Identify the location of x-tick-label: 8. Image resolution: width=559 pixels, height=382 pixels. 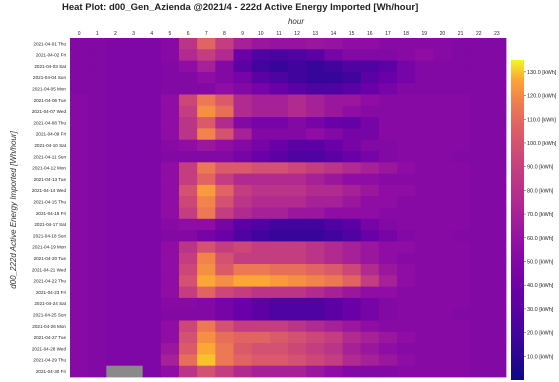
(224, 34).